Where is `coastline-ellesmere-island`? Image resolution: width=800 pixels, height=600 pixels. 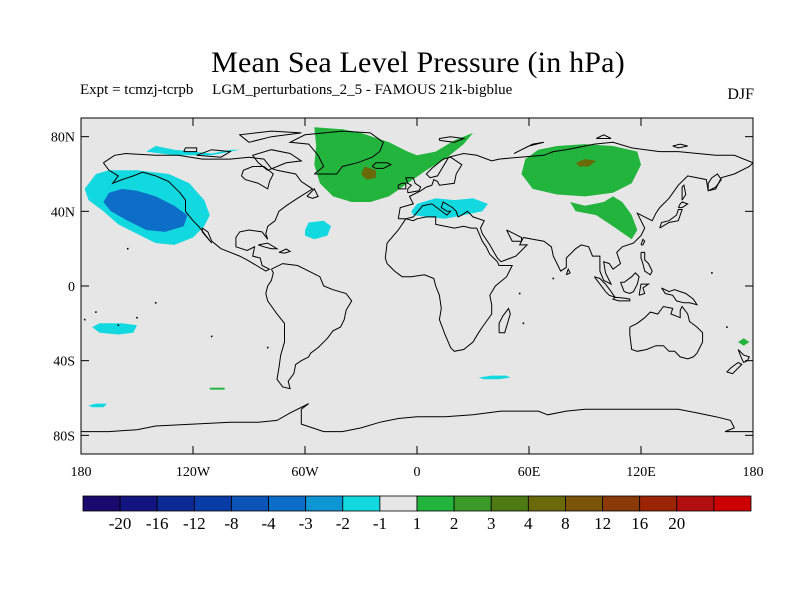
coastline-ellesmere-island is located at coordinates (270, 136).